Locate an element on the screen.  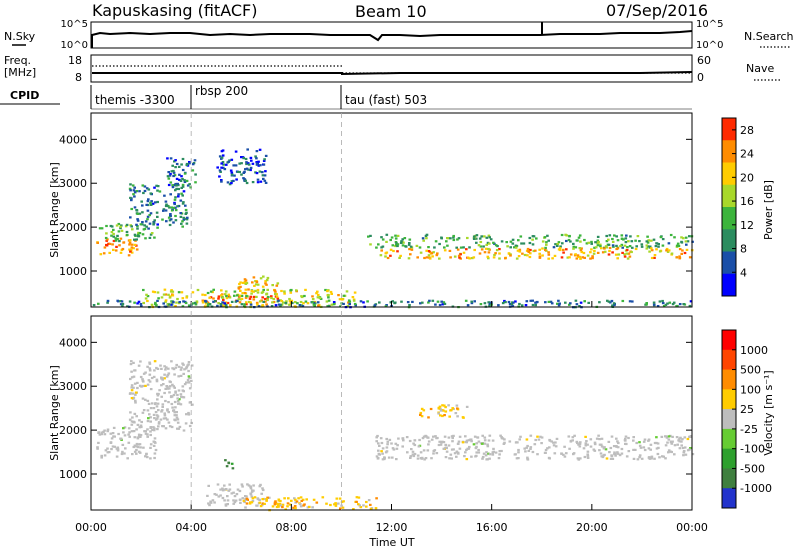
x-tick-label: 20:00 is located at coordinates (592, 527).